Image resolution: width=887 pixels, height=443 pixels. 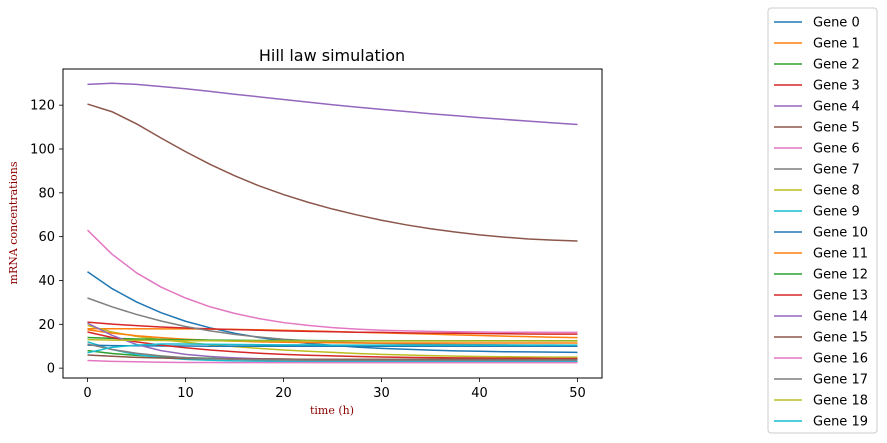 What do you see at coordinates (381, 393) in the screenshot?
I see `x-tick-label-3: 30` at bounding box center [381, 393].